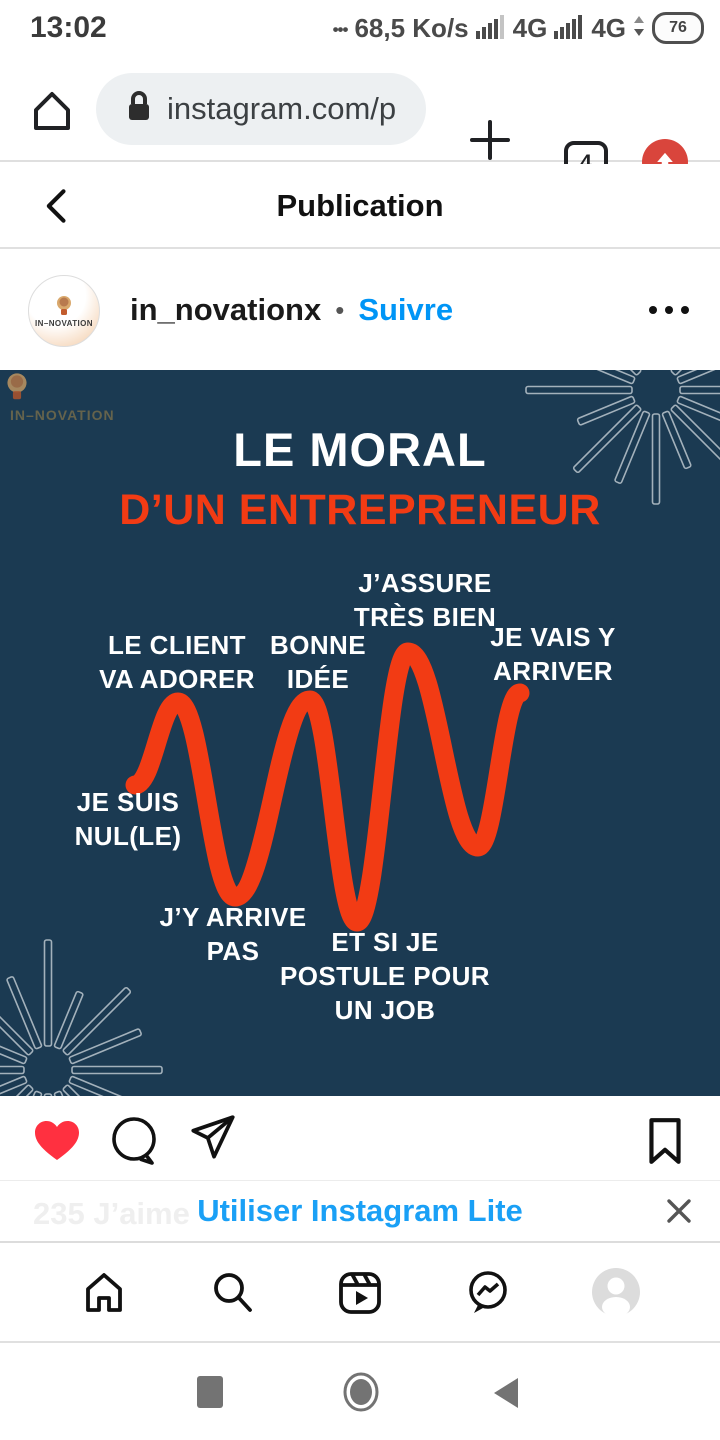  I want to click on browser-home-button, so click(52, 112).